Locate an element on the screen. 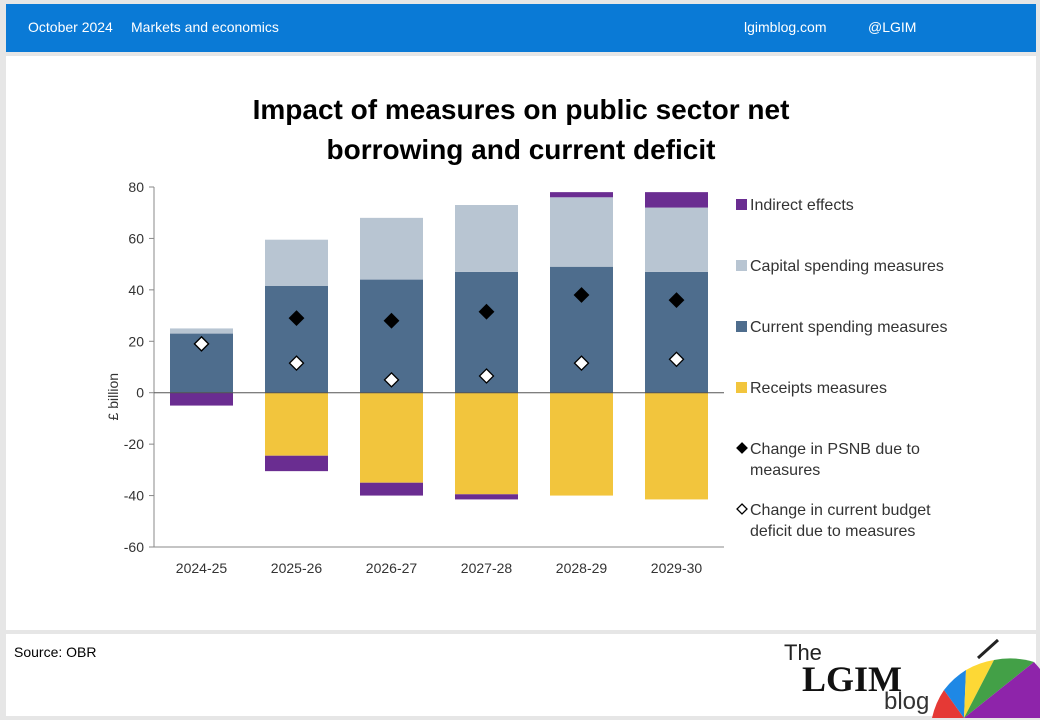 The width and height of the screenshot is (1040, 720). y-axis-title: £ billion is located at coordinates (113, 396).